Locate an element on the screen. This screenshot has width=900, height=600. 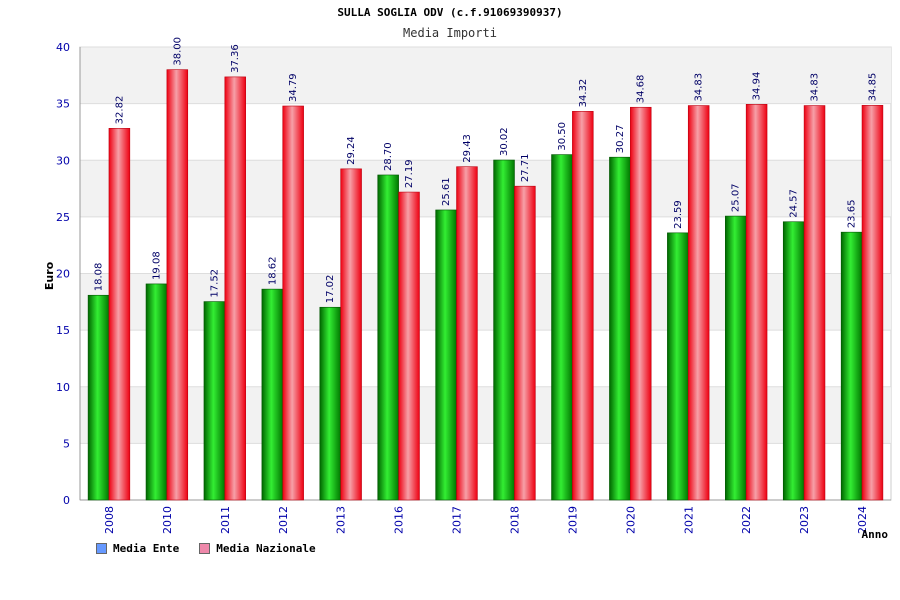
y-tick-label: 30 is located at coordinates (63, 160).